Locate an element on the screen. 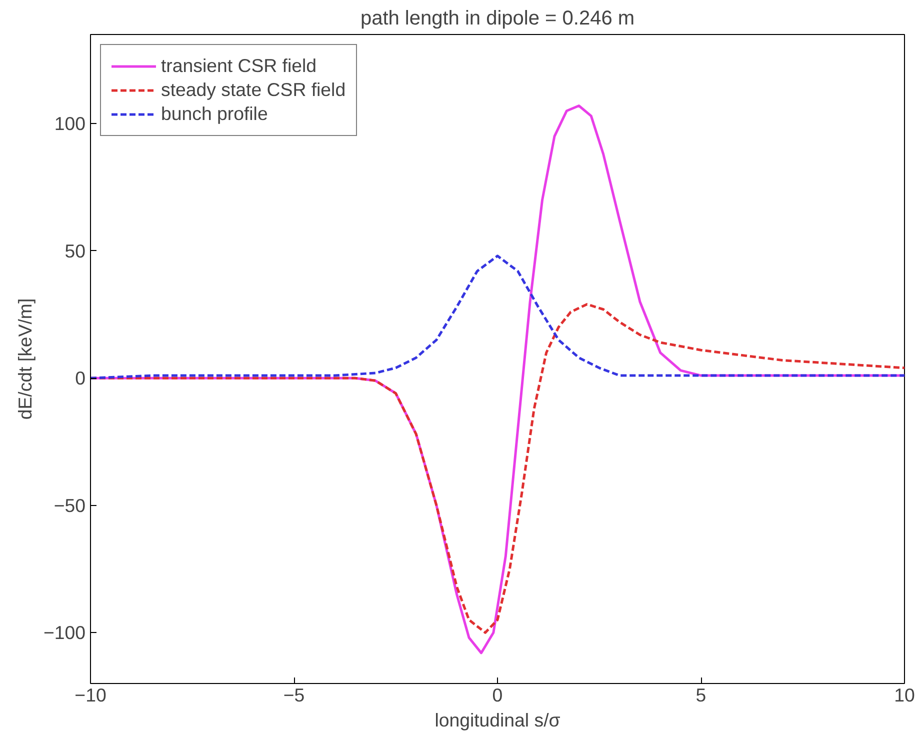 This screenshot has height=743, width=922. x-tick-label: 0 is located at coordinates (497, 695).